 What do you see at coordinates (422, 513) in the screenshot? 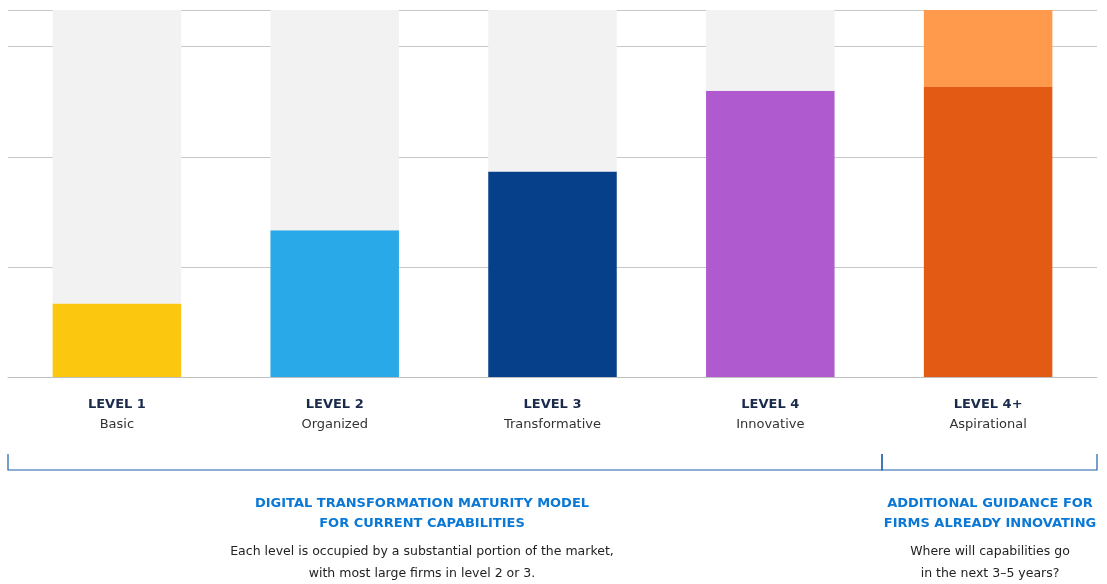
I see `text: DIGITAL TRANSFORMATION MATURITY MODEL FOR CURRENT CAPABILITIES` at bounding box center [422, 513].